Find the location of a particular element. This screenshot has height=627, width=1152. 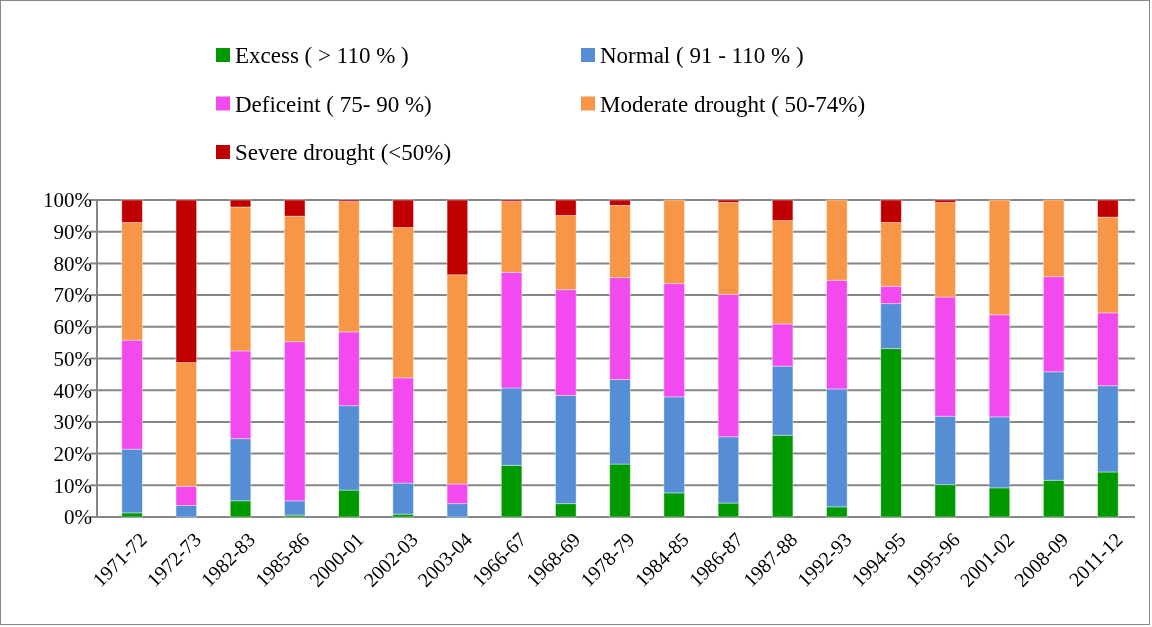

y-tick-label: 90% is located at coordinates (72, 232).